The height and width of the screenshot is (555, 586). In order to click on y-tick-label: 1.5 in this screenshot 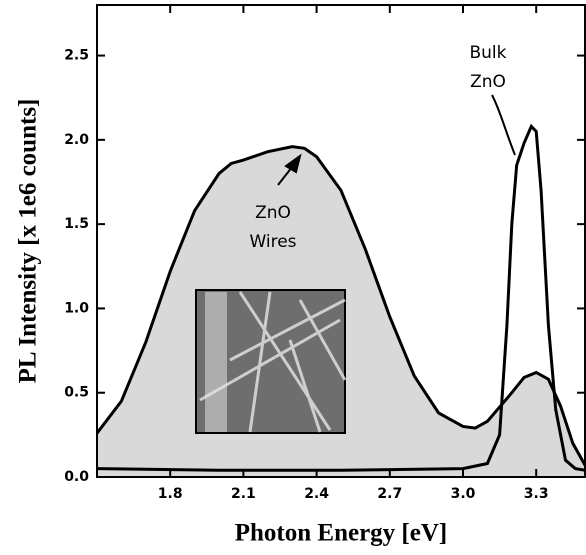, I will do `click(76, 224)`.